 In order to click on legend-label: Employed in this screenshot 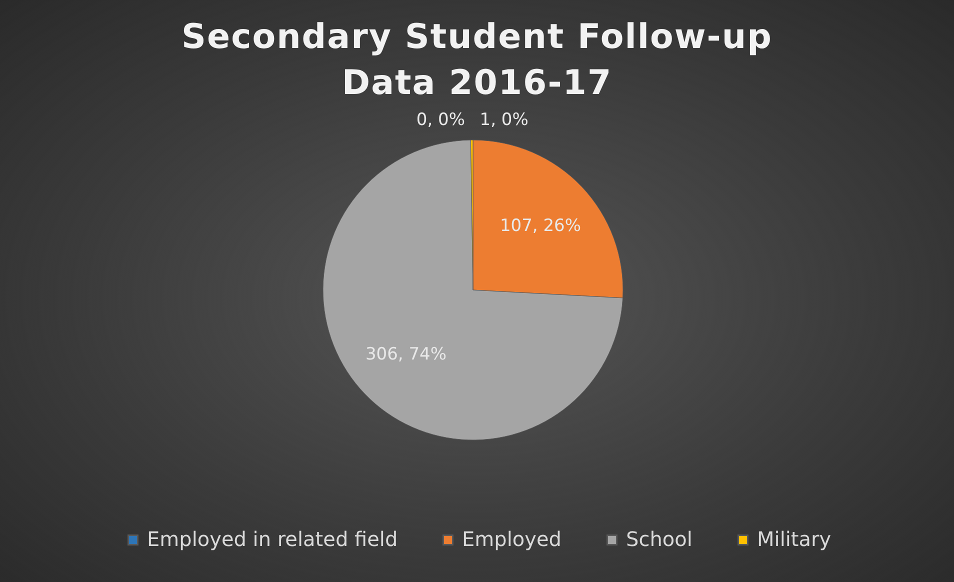, I will do `click(511, 539)`.